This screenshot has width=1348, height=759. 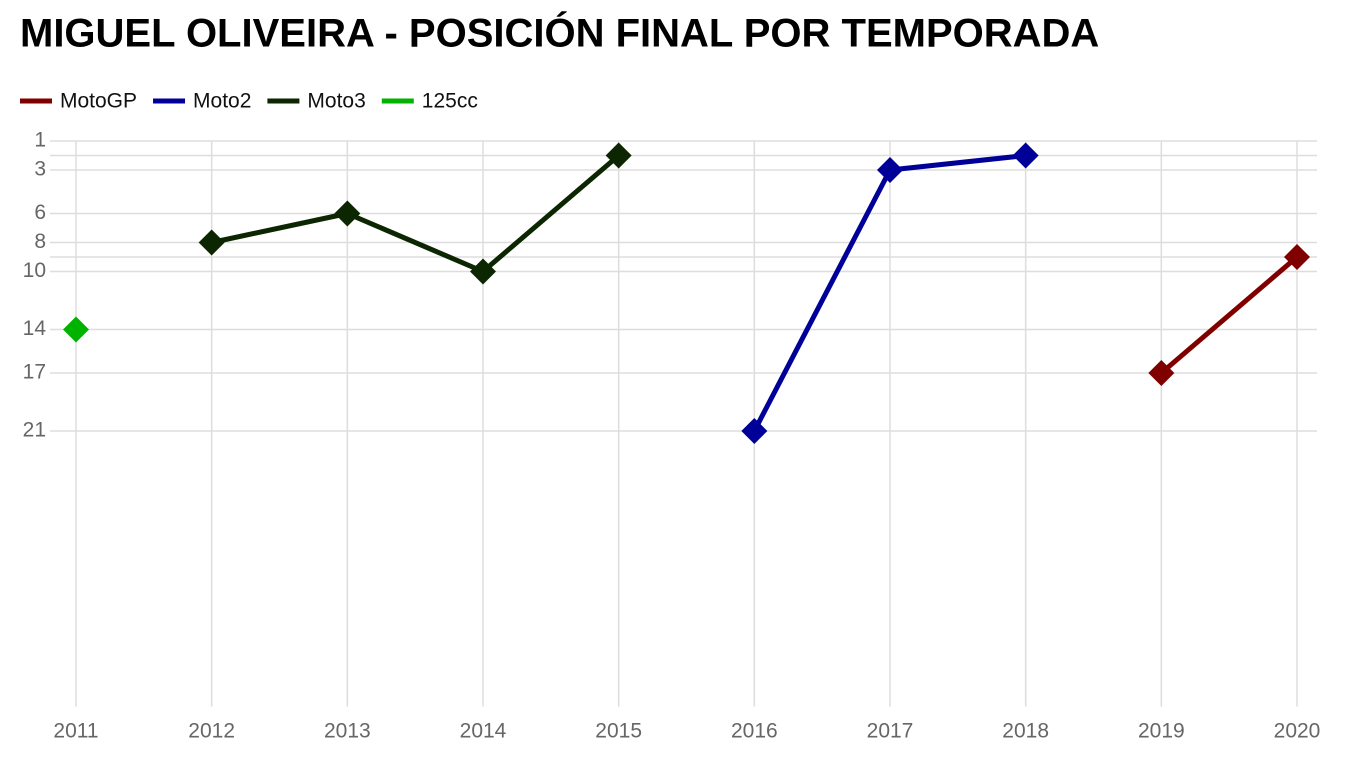 I want to click on legend-item: Moto3, so click(x=316, y=101).